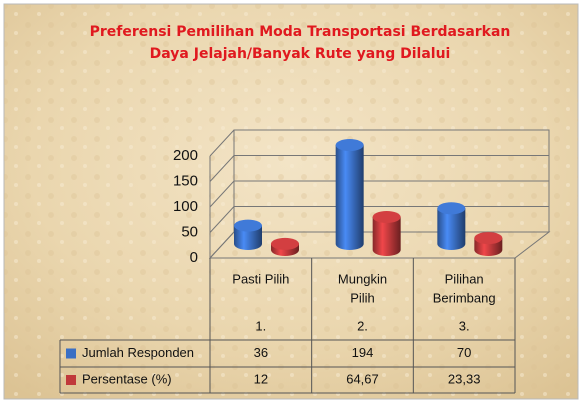  Describe the element at coordinates (300, 54) in the screenshot. I see `chart-title: Daya Jelajah/Banyak Rute yang Dilalui` at that location.